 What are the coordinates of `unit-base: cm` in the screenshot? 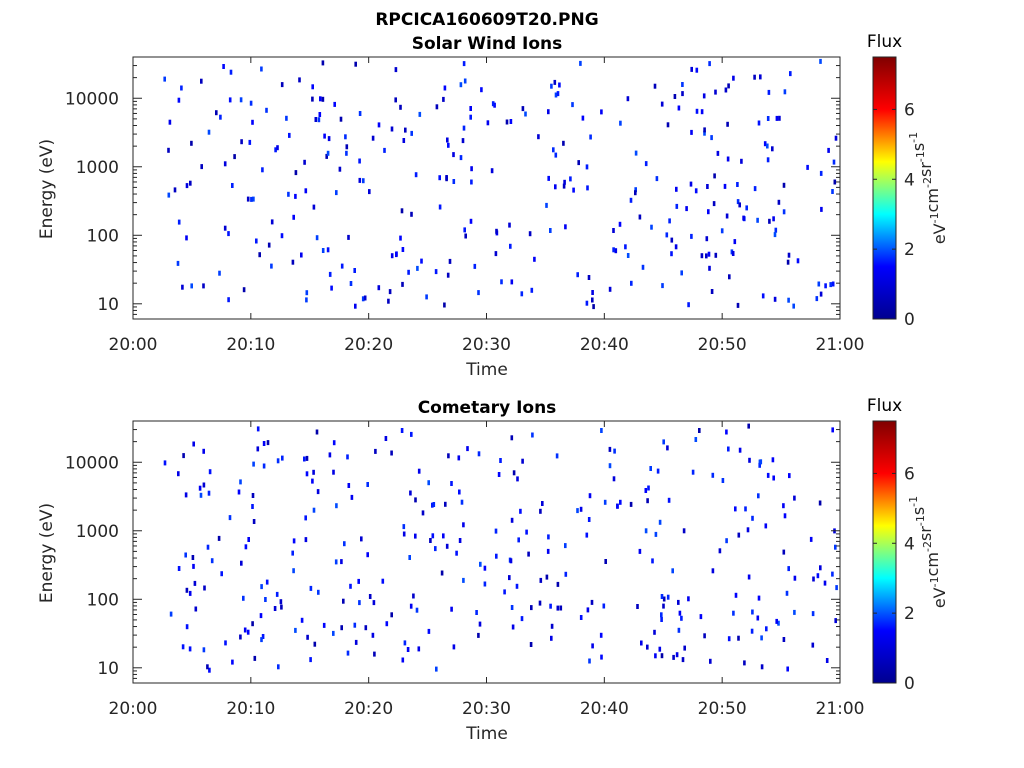 It's located at (932, 200).